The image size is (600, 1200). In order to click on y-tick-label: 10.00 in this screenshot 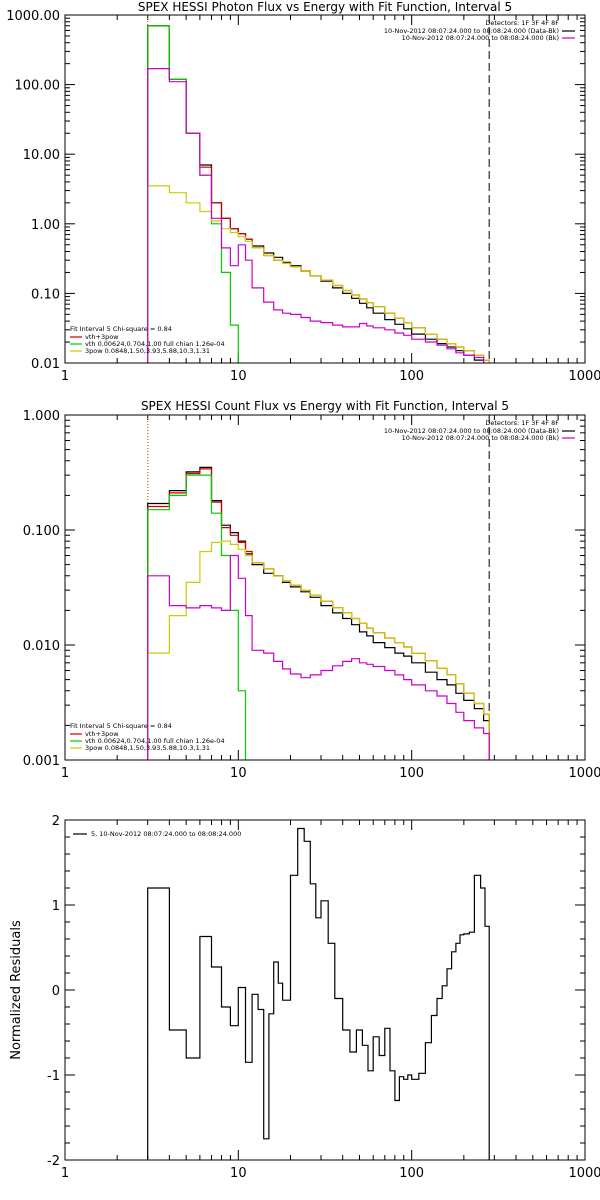, I will do `click(41, 155)`.